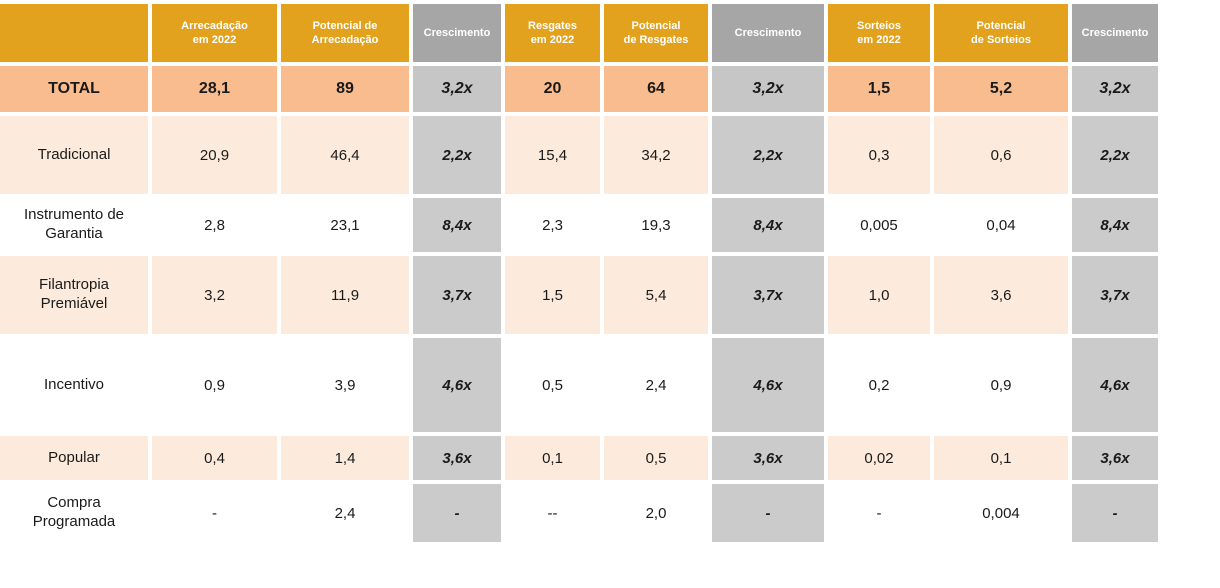 The image size is (1220, 588). I want to click on value-cell: 64, so click(656, 89).